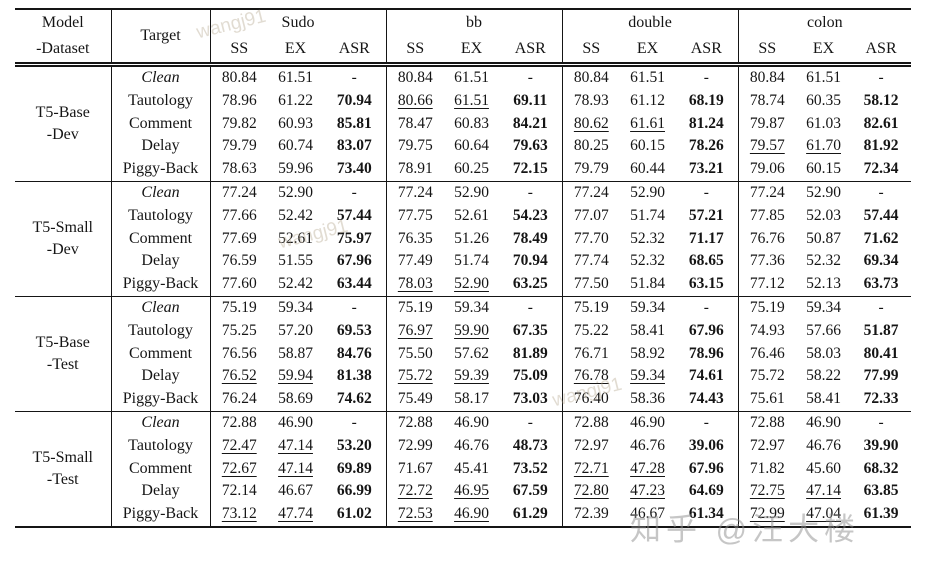 This screenshot has width=926, height=561. What do you see at coordinates (471, 399) in the screenshot?
I see `metric-value: 58.17` at bounding box center [471, 399].